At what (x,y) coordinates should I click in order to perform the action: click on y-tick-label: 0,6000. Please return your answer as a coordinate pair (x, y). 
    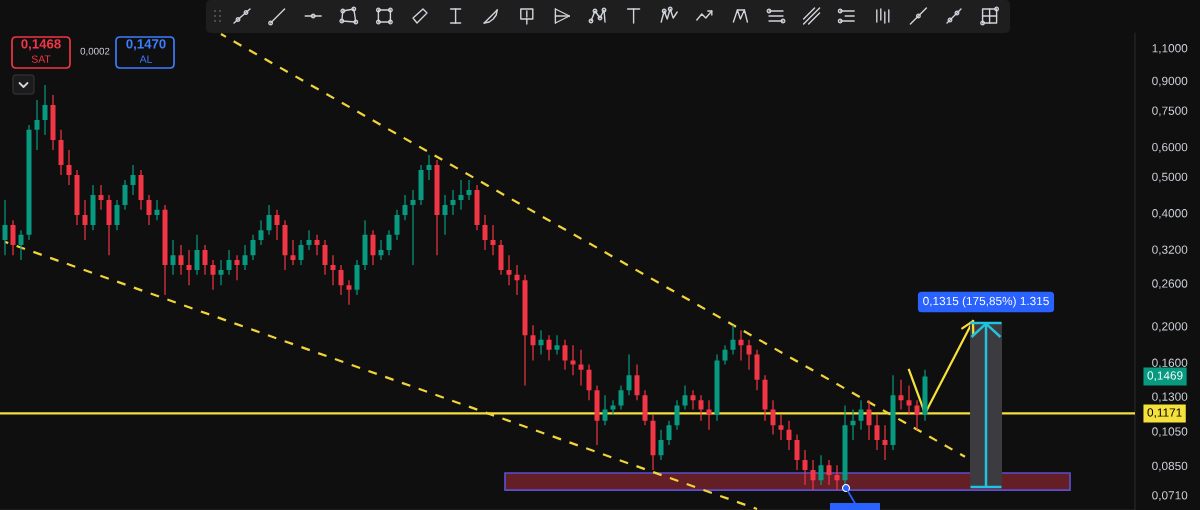
    Looking at the image, I should click on (1170, 147).